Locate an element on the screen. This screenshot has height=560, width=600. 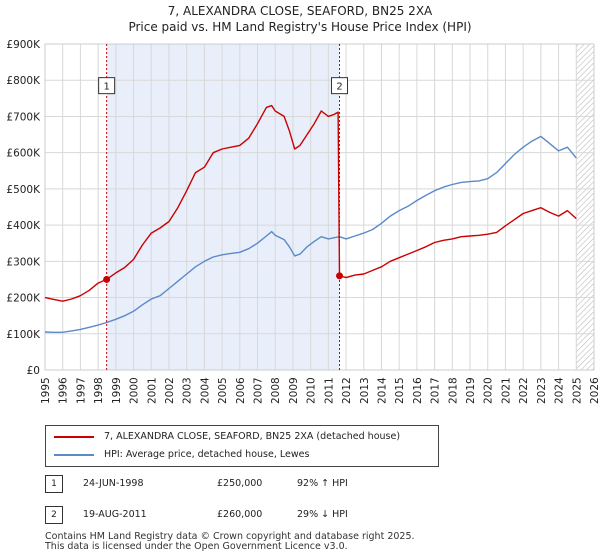
x-tick-label: 2024 is located at coordinates (560, 390).